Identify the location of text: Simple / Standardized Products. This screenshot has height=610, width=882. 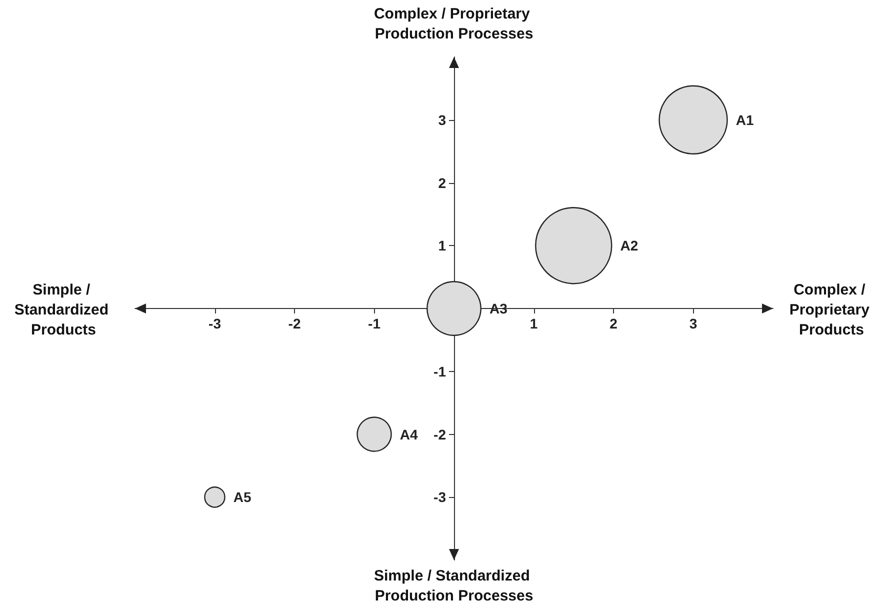
(63, 310).